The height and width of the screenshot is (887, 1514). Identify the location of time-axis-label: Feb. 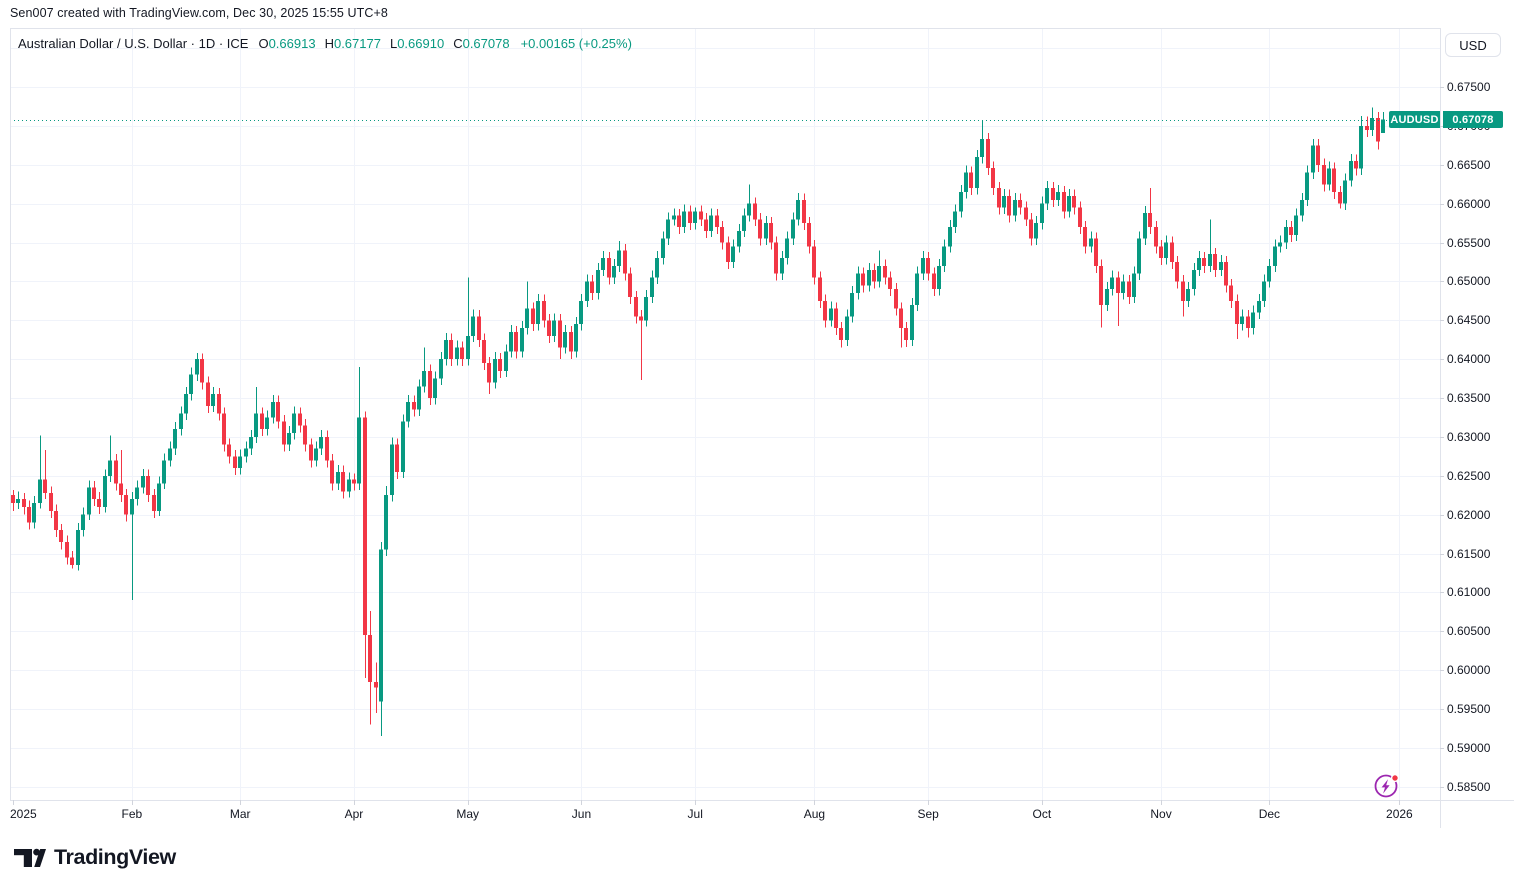
(132, 814).